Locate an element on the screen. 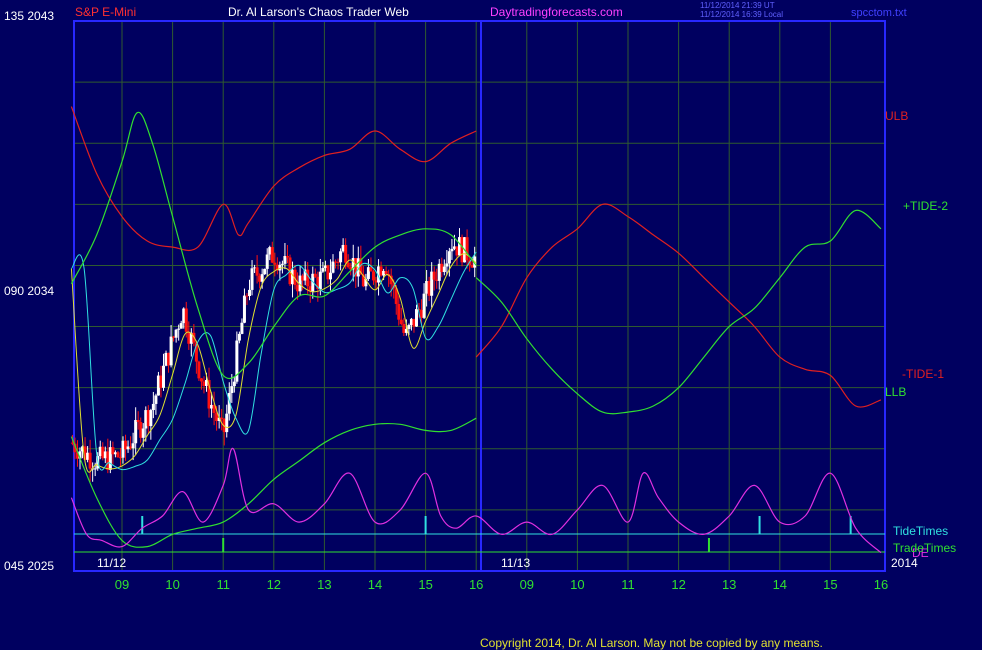 This screenshot has width=982, height=650. legend-ulb: ULB is located at coordinates (896, 116).